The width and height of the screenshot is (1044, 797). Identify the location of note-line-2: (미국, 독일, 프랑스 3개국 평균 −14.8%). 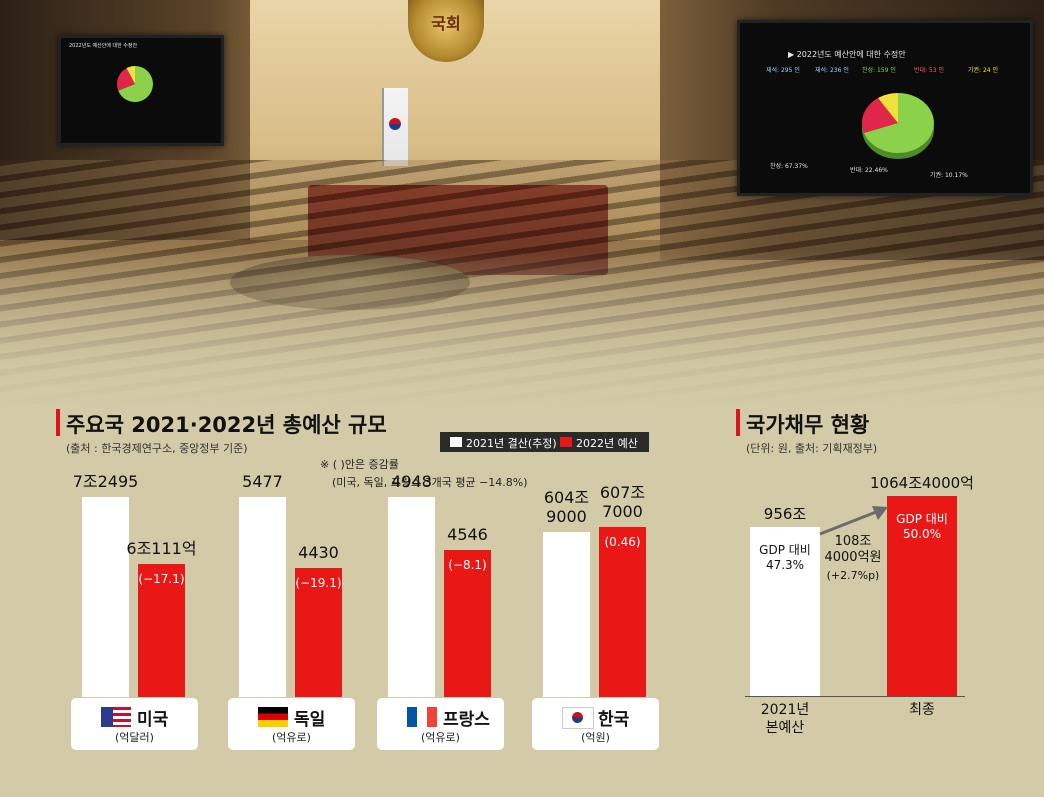
(430, 482).